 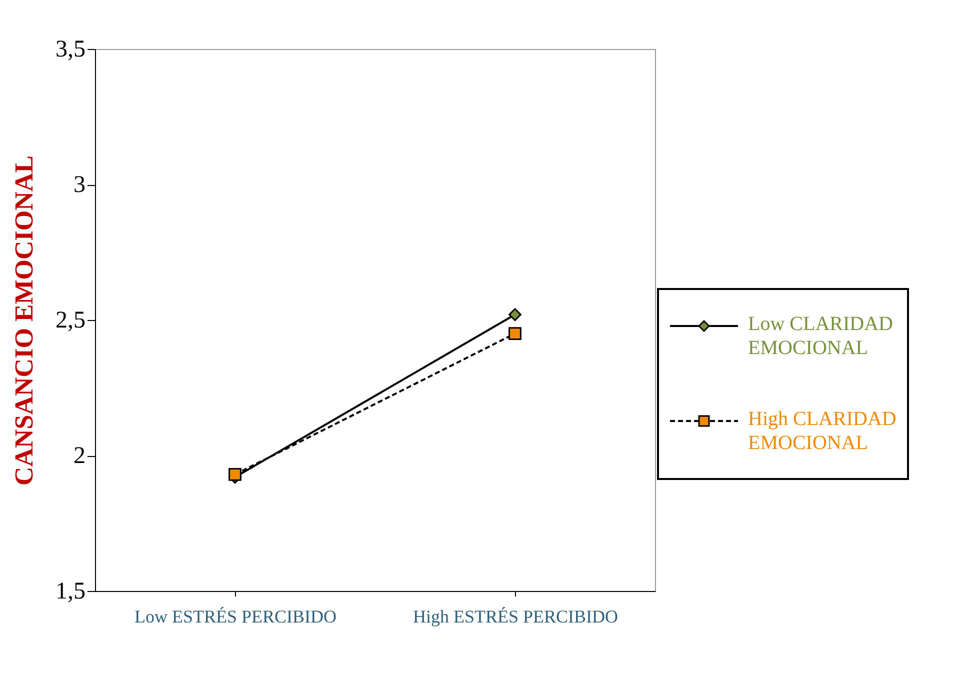 What do you see at coordinates (71, 49) in the screenshot?
I see `y-tick-label: 3,5` at bounding box center [71, 49].